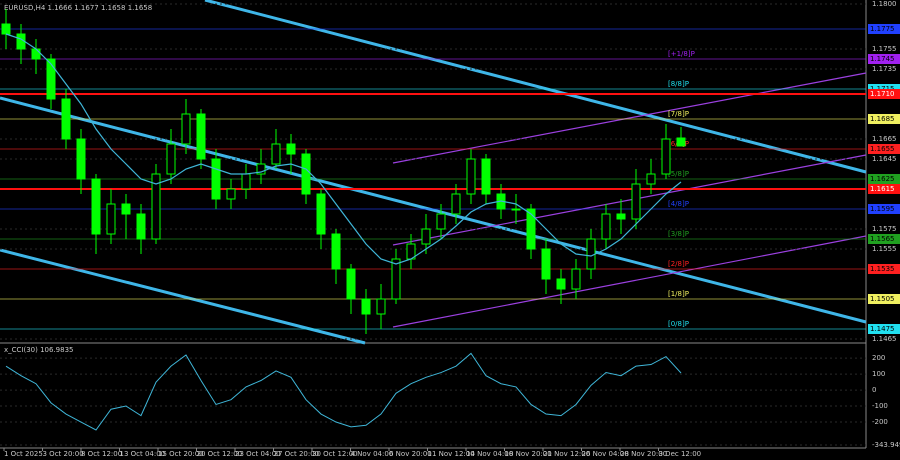 This screenshot has width=900, height=460. Describe the element at coordinates (878, 358) in the screenshot. I see `indicator-tick-label: 200` at that location.